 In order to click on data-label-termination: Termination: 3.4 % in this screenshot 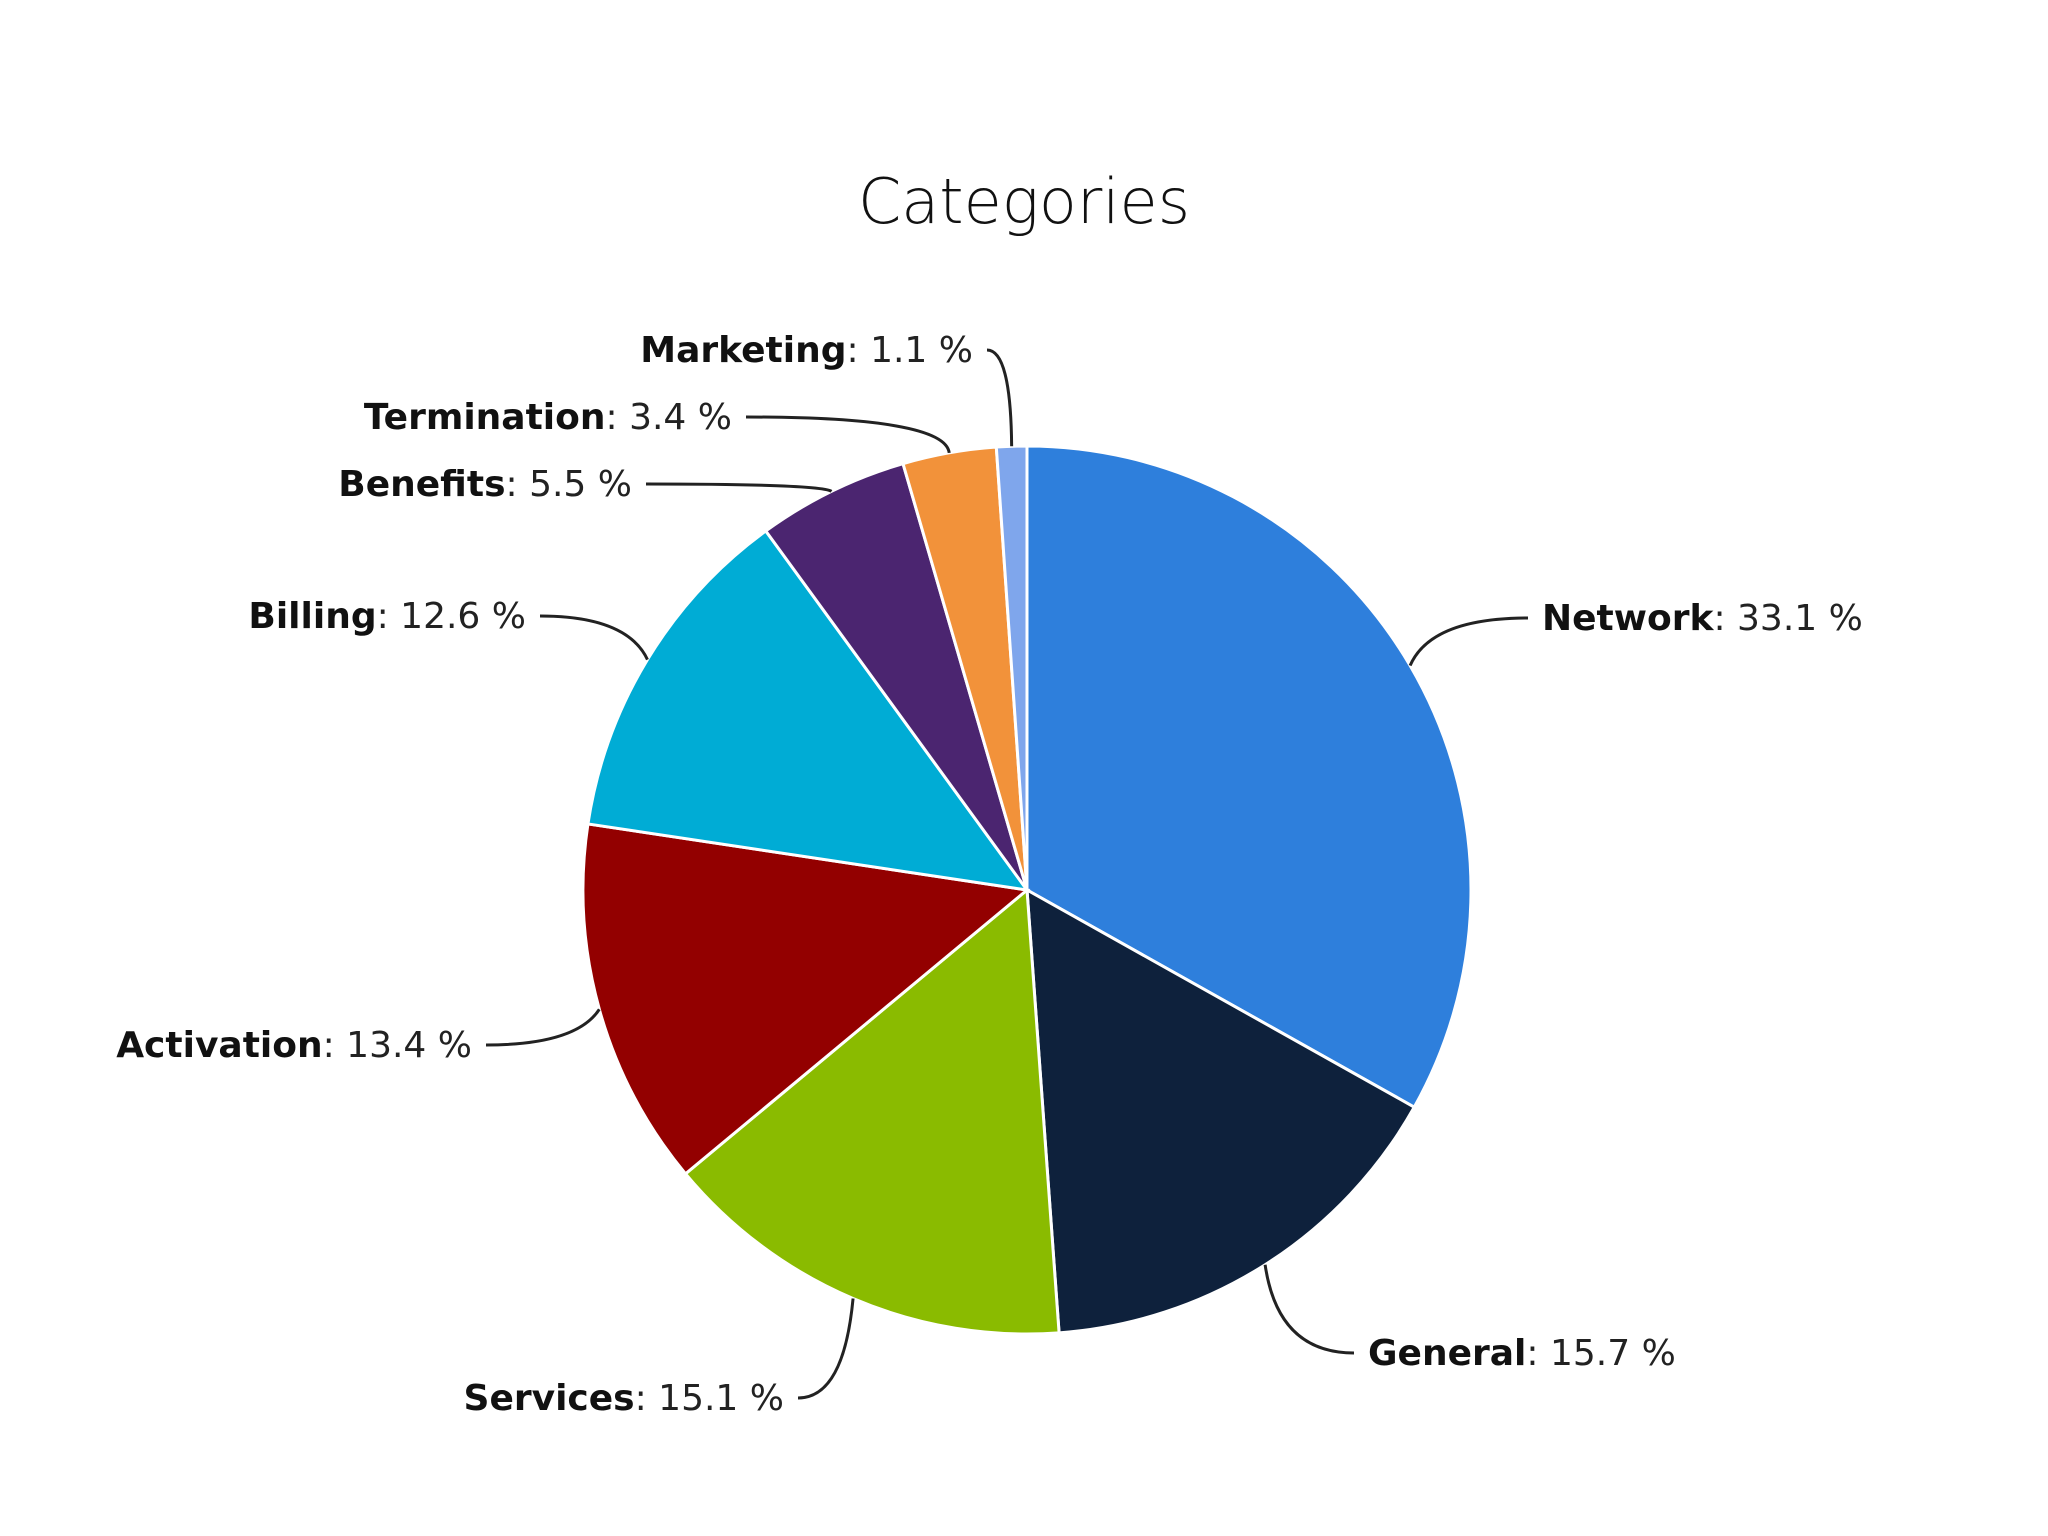, I will do `click(548, 417)`.